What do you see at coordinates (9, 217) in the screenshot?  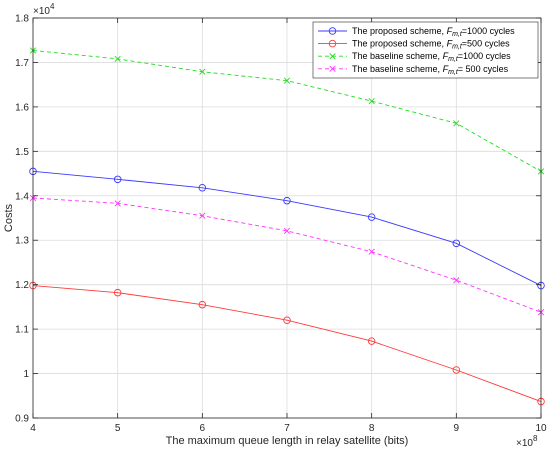 I see `y-axis-label: Costs` at bounding box center [9, 217].